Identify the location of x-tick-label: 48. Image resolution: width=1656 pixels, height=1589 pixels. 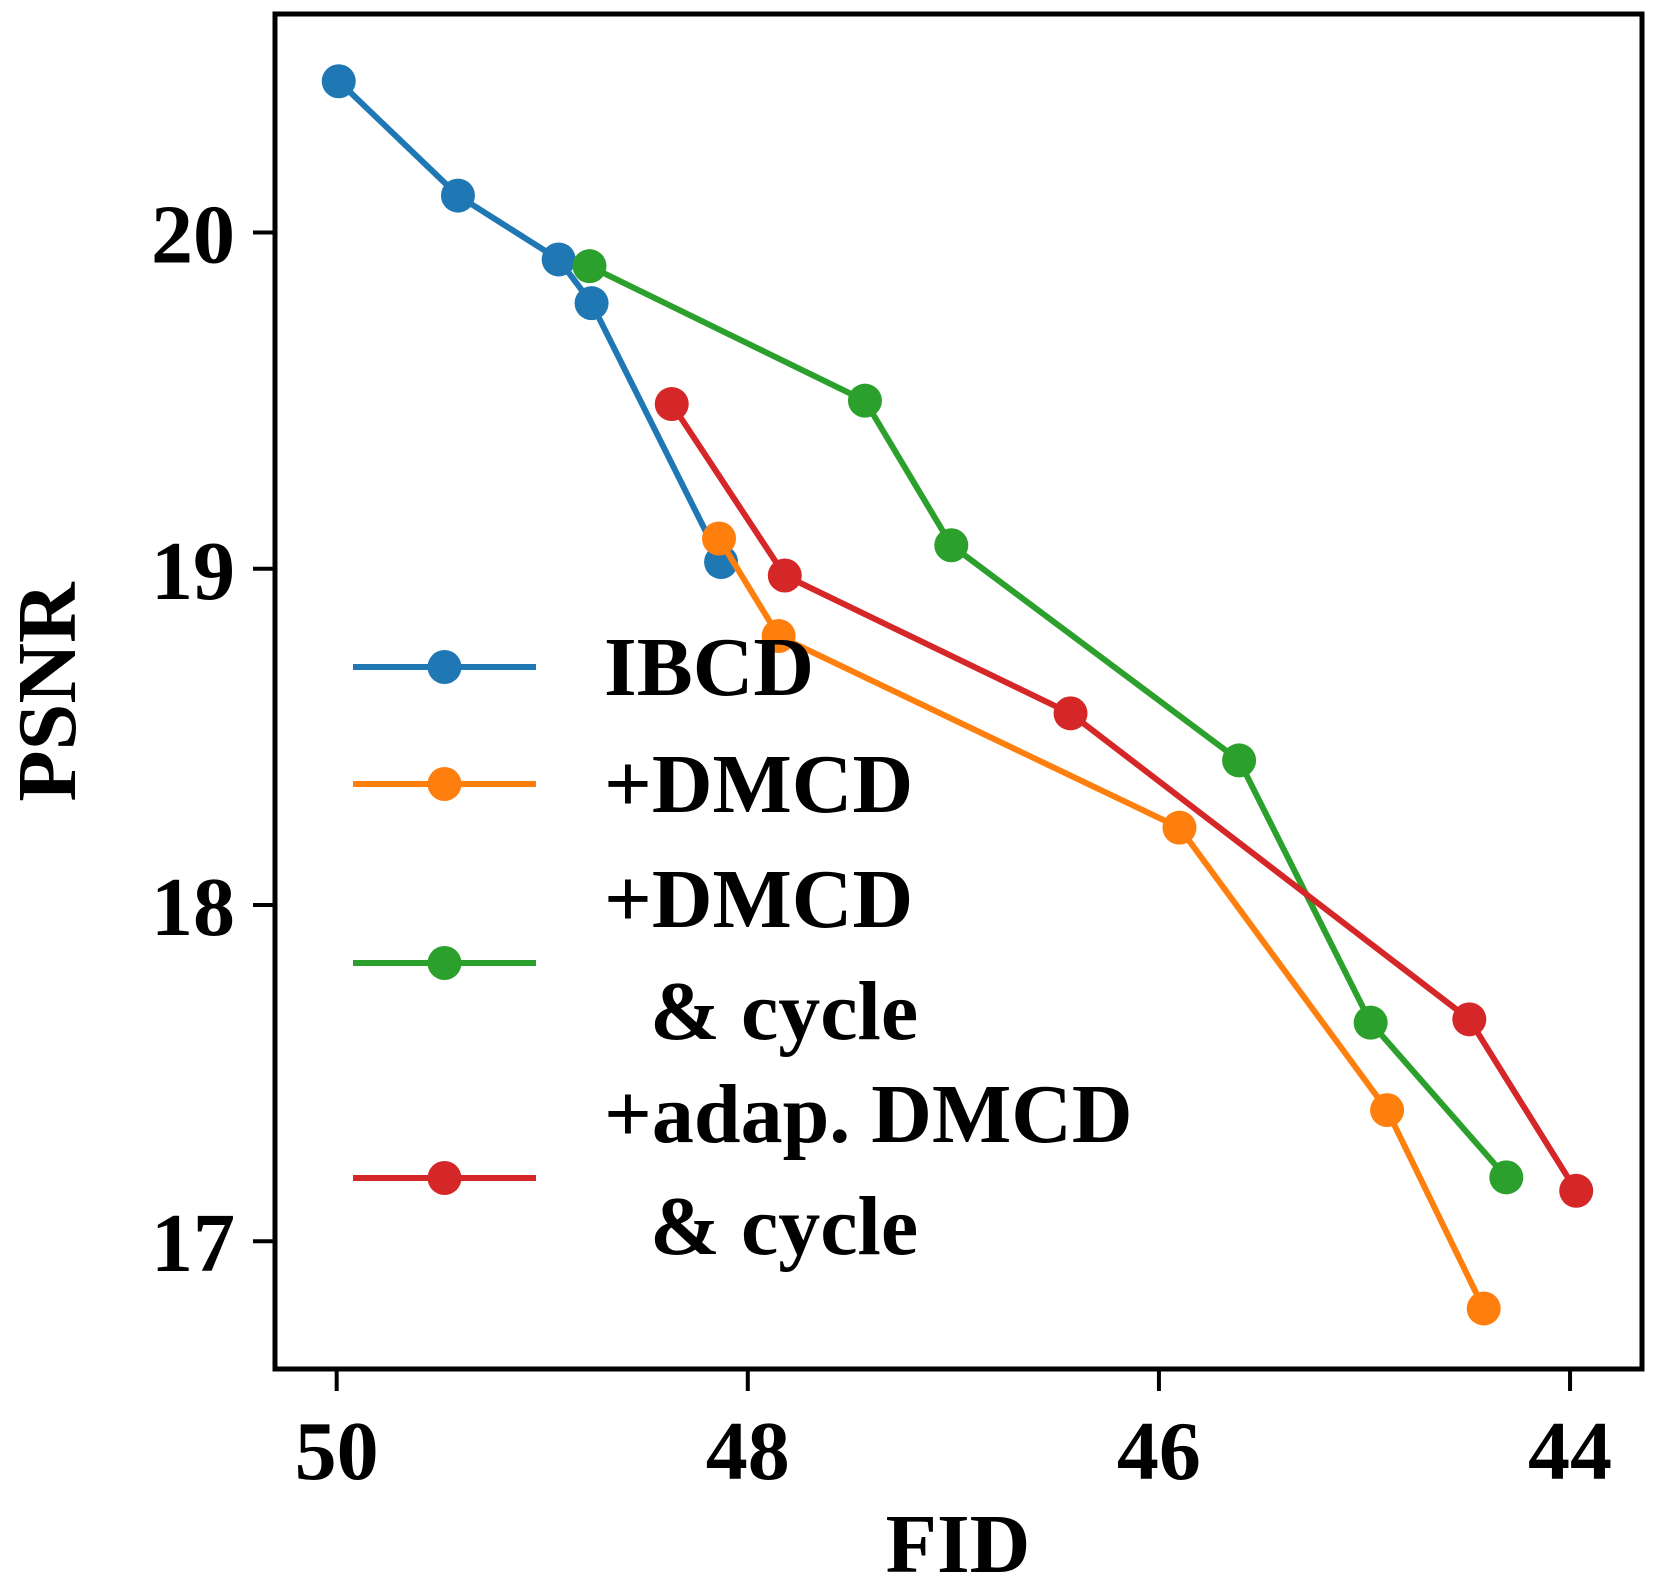
(748, 1451).